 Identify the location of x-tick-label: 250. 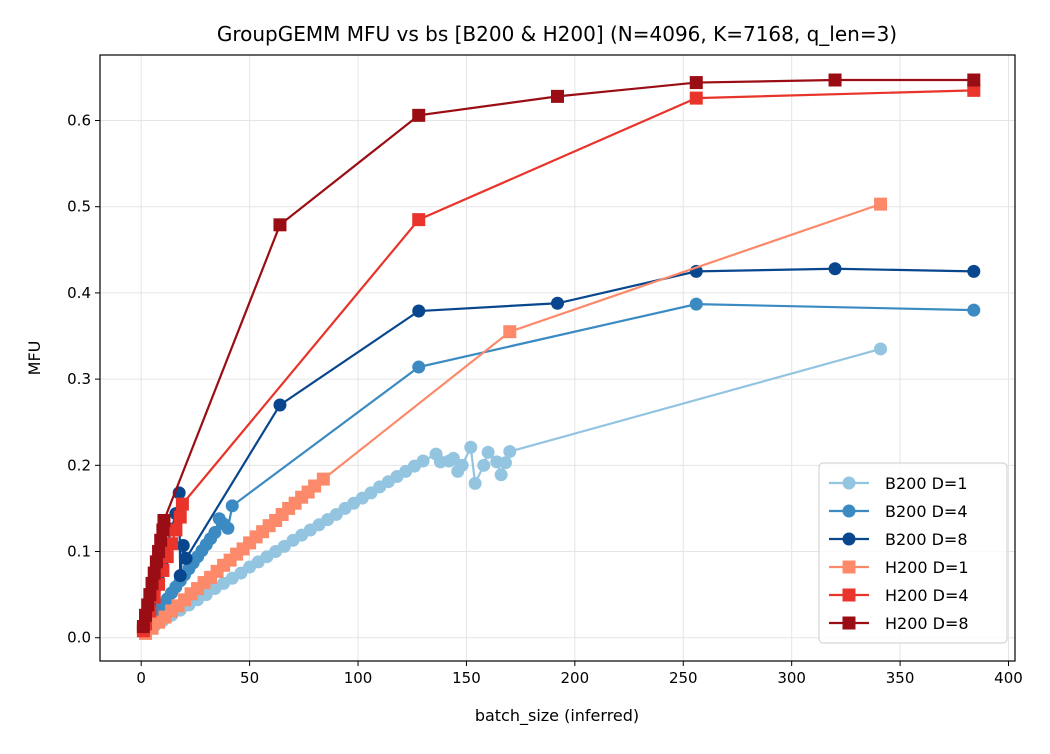
(683, 678).